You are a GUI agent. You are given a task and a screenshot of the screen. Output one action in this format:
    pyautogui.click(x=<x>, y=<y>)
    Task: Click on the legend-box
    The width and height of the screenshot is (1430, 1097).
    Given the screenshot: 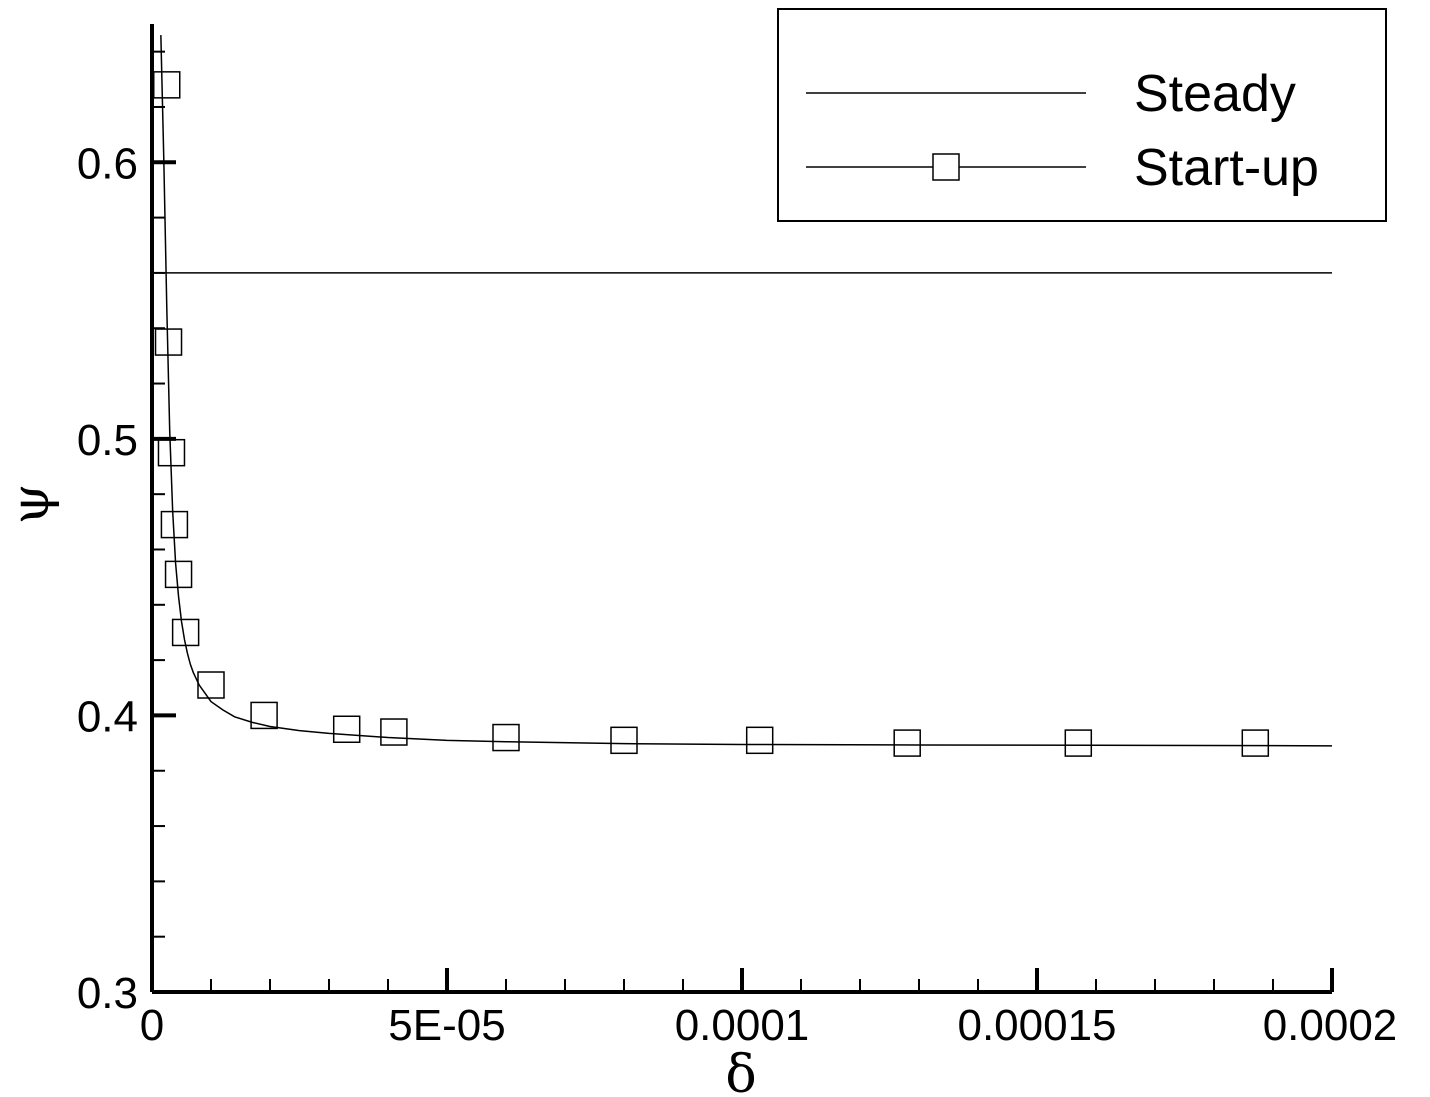 What is the action you would take?
    pyautogui.click(x=1082, y=115)
    